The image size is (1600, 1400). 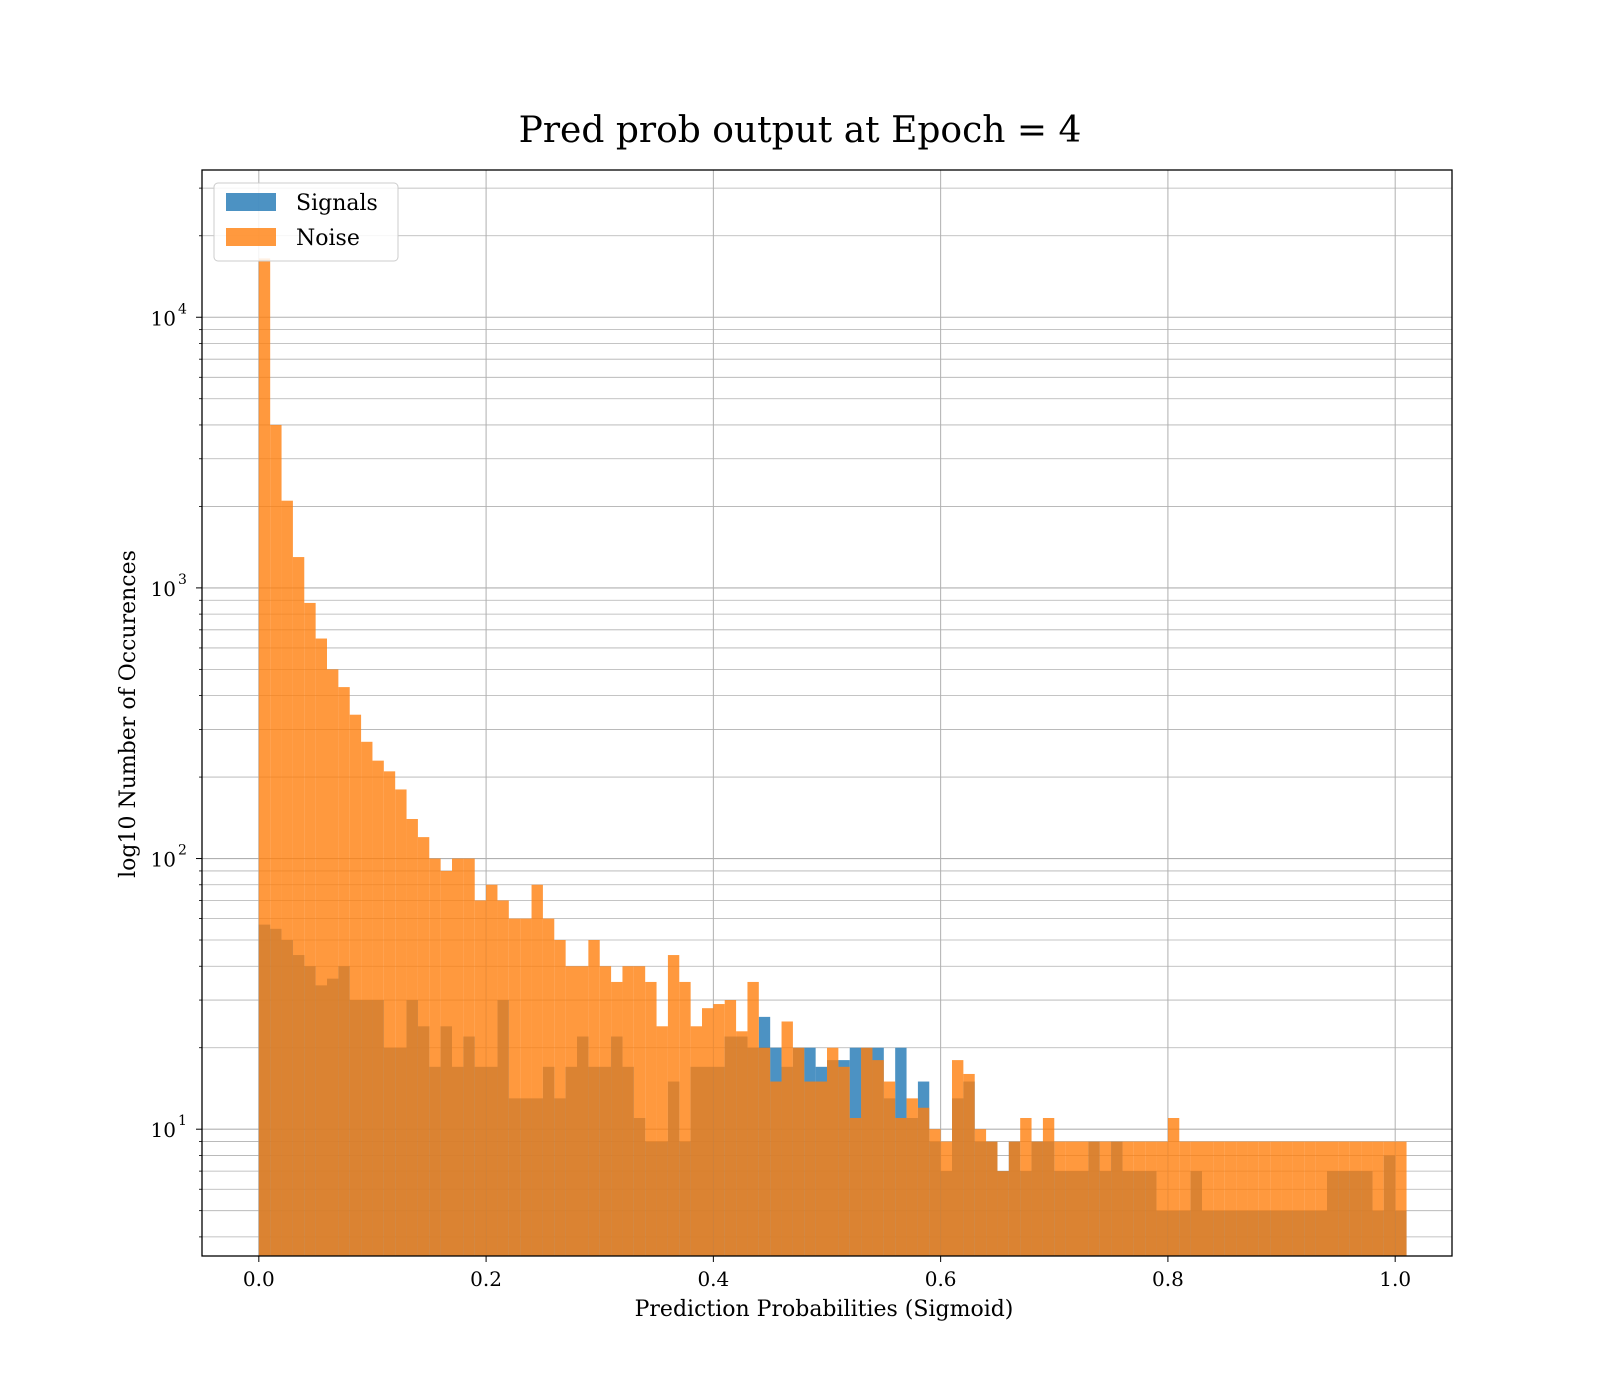 What do you see at coordinates (1395, 1279) in the screenshot?
I see `x-tick-label: 1.0` at bounding box center [1395, 1279].